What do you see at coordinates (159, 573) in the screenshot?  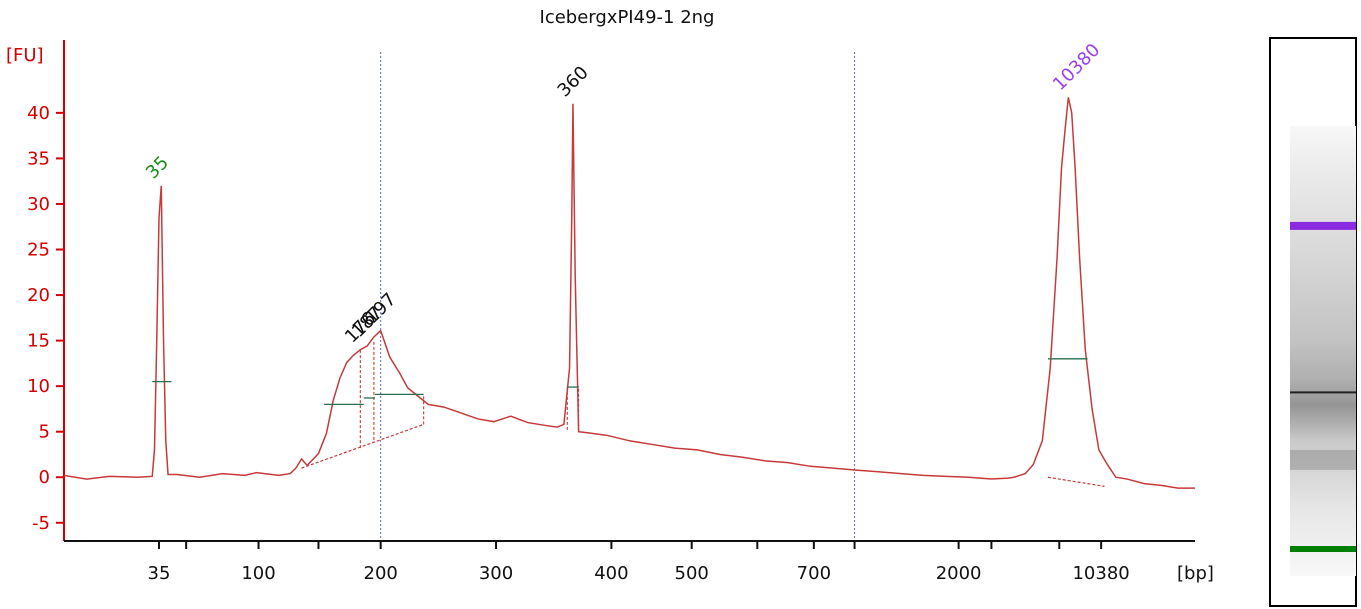 I see `x-tick-label-35: 35` at bounding box center [159, 573].